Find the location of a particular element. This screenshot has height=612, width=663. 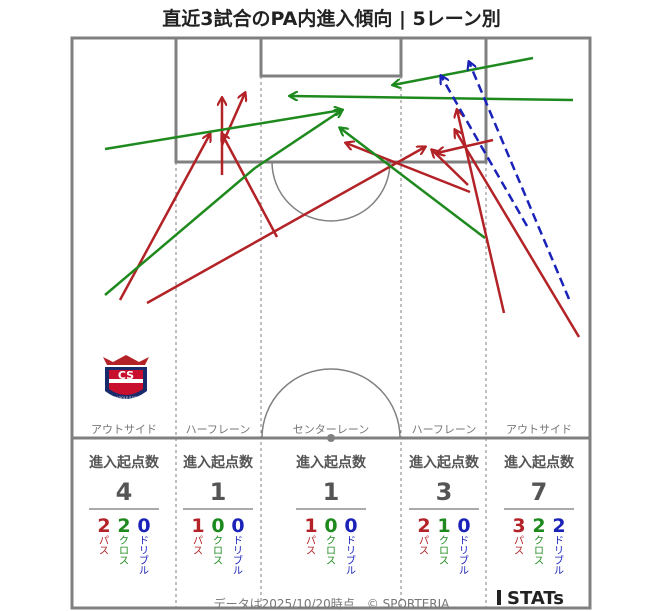

page-title: 直近3試合のPA内進入傾向 | 5レーン別 is located at coordinates (331, 19).